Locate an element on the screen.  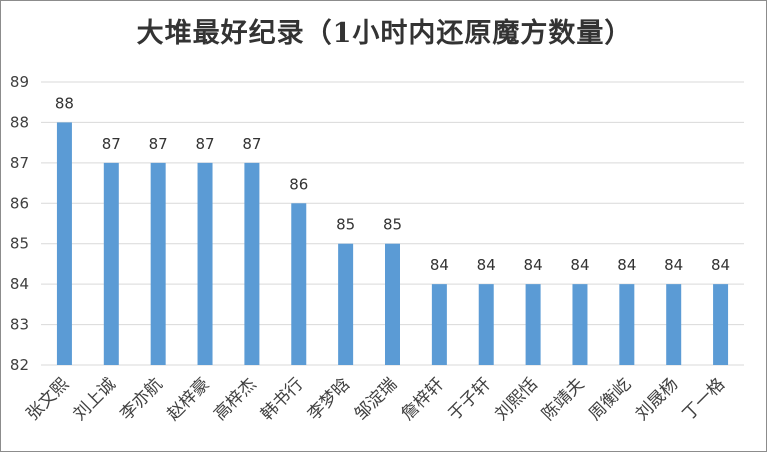
chart-title: 大堆最好纪录（1小时内还原魔方数量） is located at coordinates (384, 33).